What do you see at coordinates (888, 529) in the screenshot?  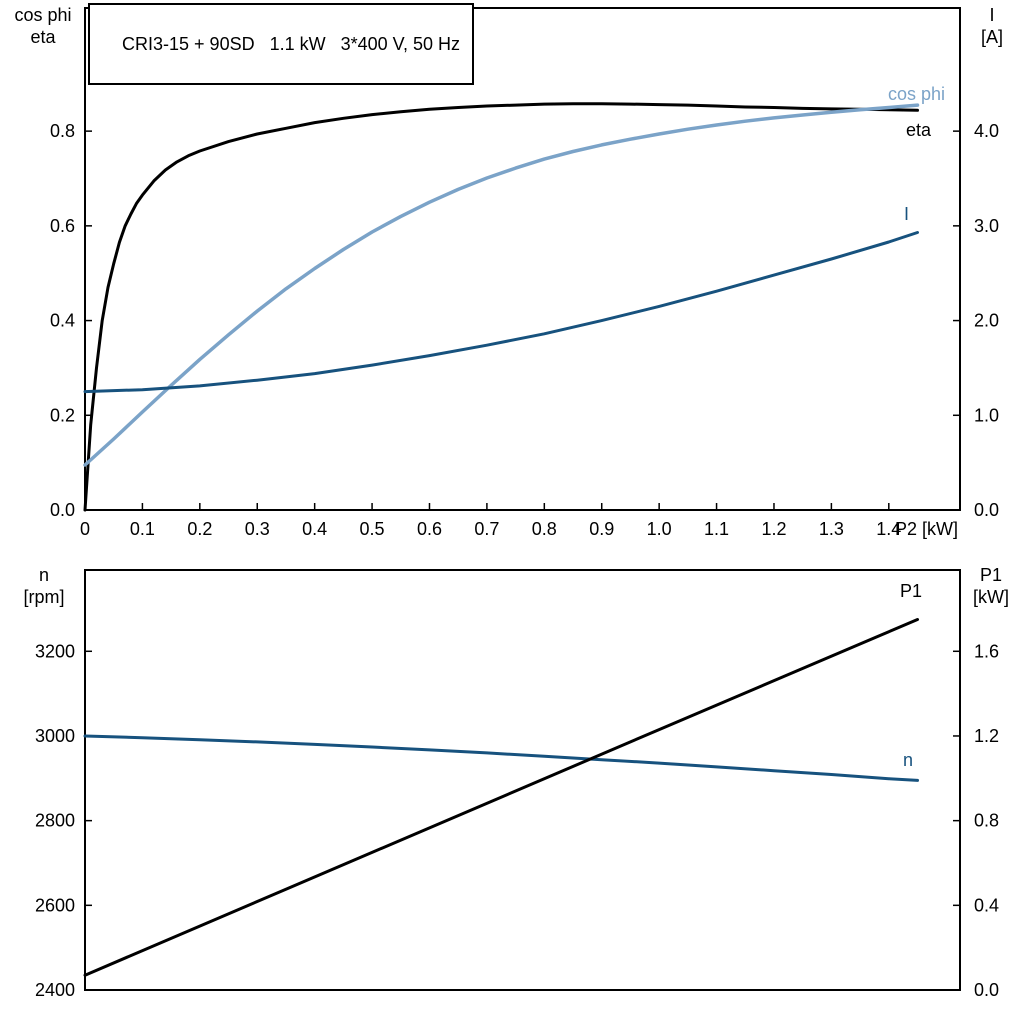 I see `x-tick-label: 1.4` at bounding box center [888, 529].